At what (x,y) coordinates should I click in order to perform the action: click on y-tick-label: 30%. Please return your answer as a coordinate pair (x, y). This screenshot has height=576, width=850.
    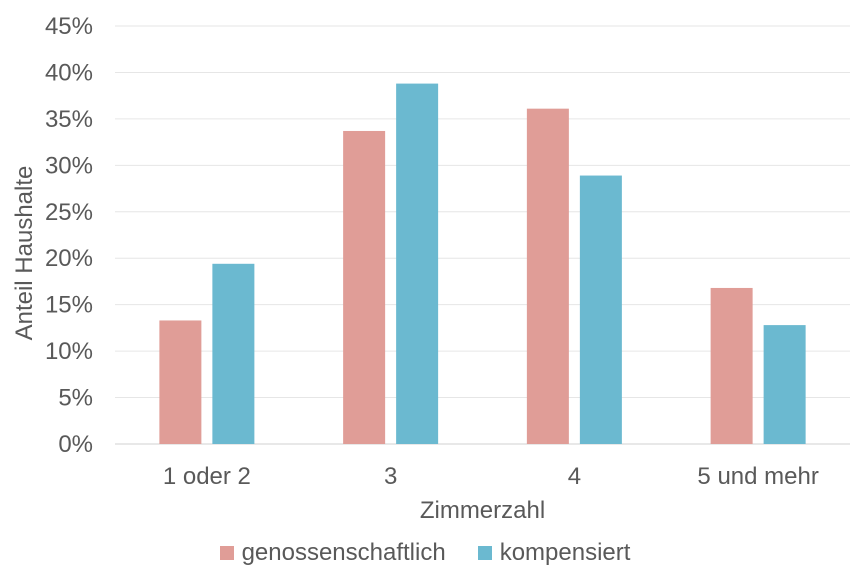
    Looking at the image, I should click on (69, 165).